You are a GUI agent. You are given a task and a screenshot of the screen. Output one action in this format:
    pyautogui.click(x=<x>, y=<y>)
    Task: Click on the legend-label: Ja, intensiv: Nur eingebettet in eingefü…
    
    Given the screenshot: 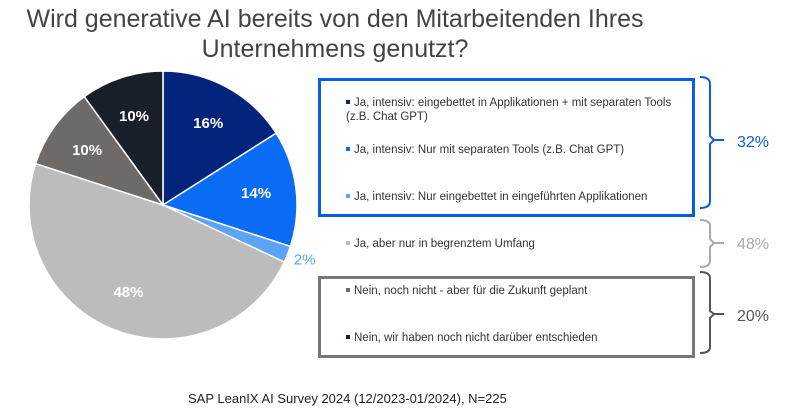 What is the action you would take?
    pyautogui.click(x=501, y=197)
    